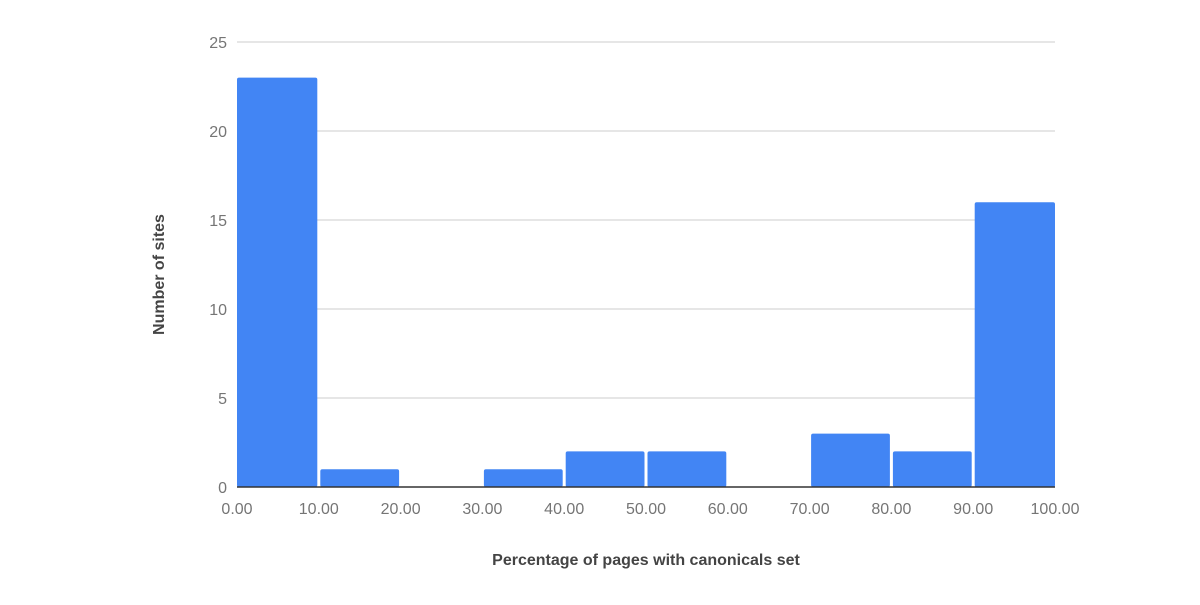 The width and height of the screenshot is (1200, 605). What do you see at coordinates (218, 266) in the screenshot?
I see `y-axis-ticks: 0 5 10 15 20 25` at bounding box center [218, 266].